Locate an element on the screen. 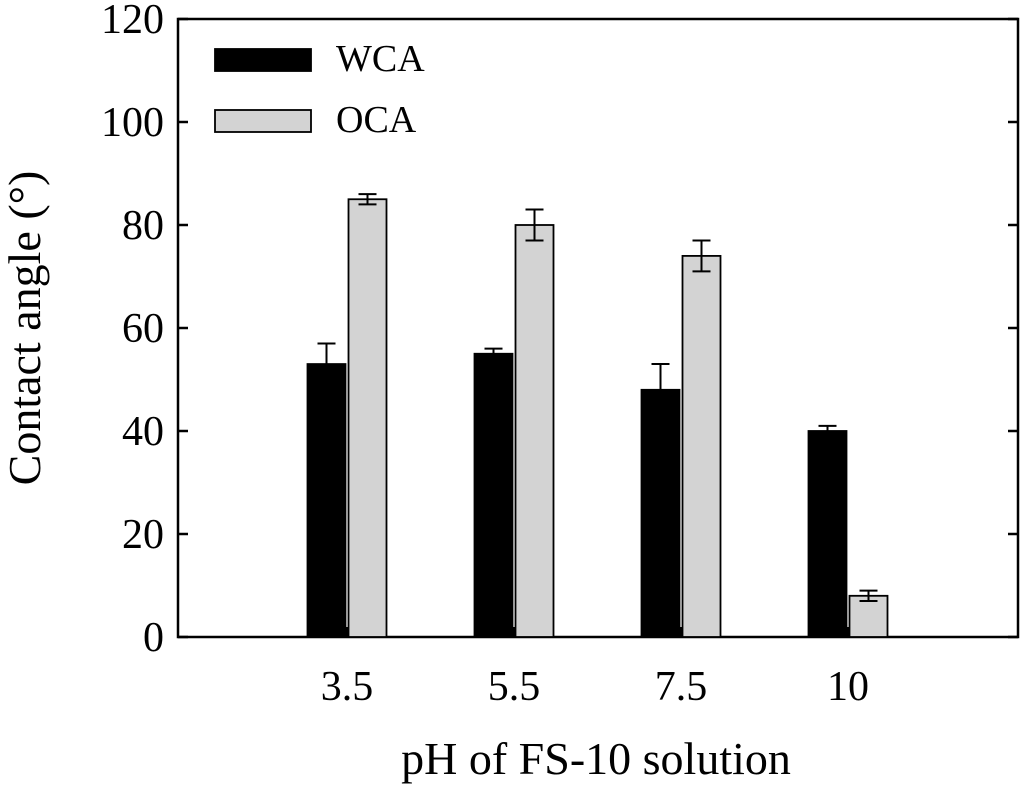 This screenshot has width=1024, height=787. legend-swatch-oca is located at coordinates (263, 121).